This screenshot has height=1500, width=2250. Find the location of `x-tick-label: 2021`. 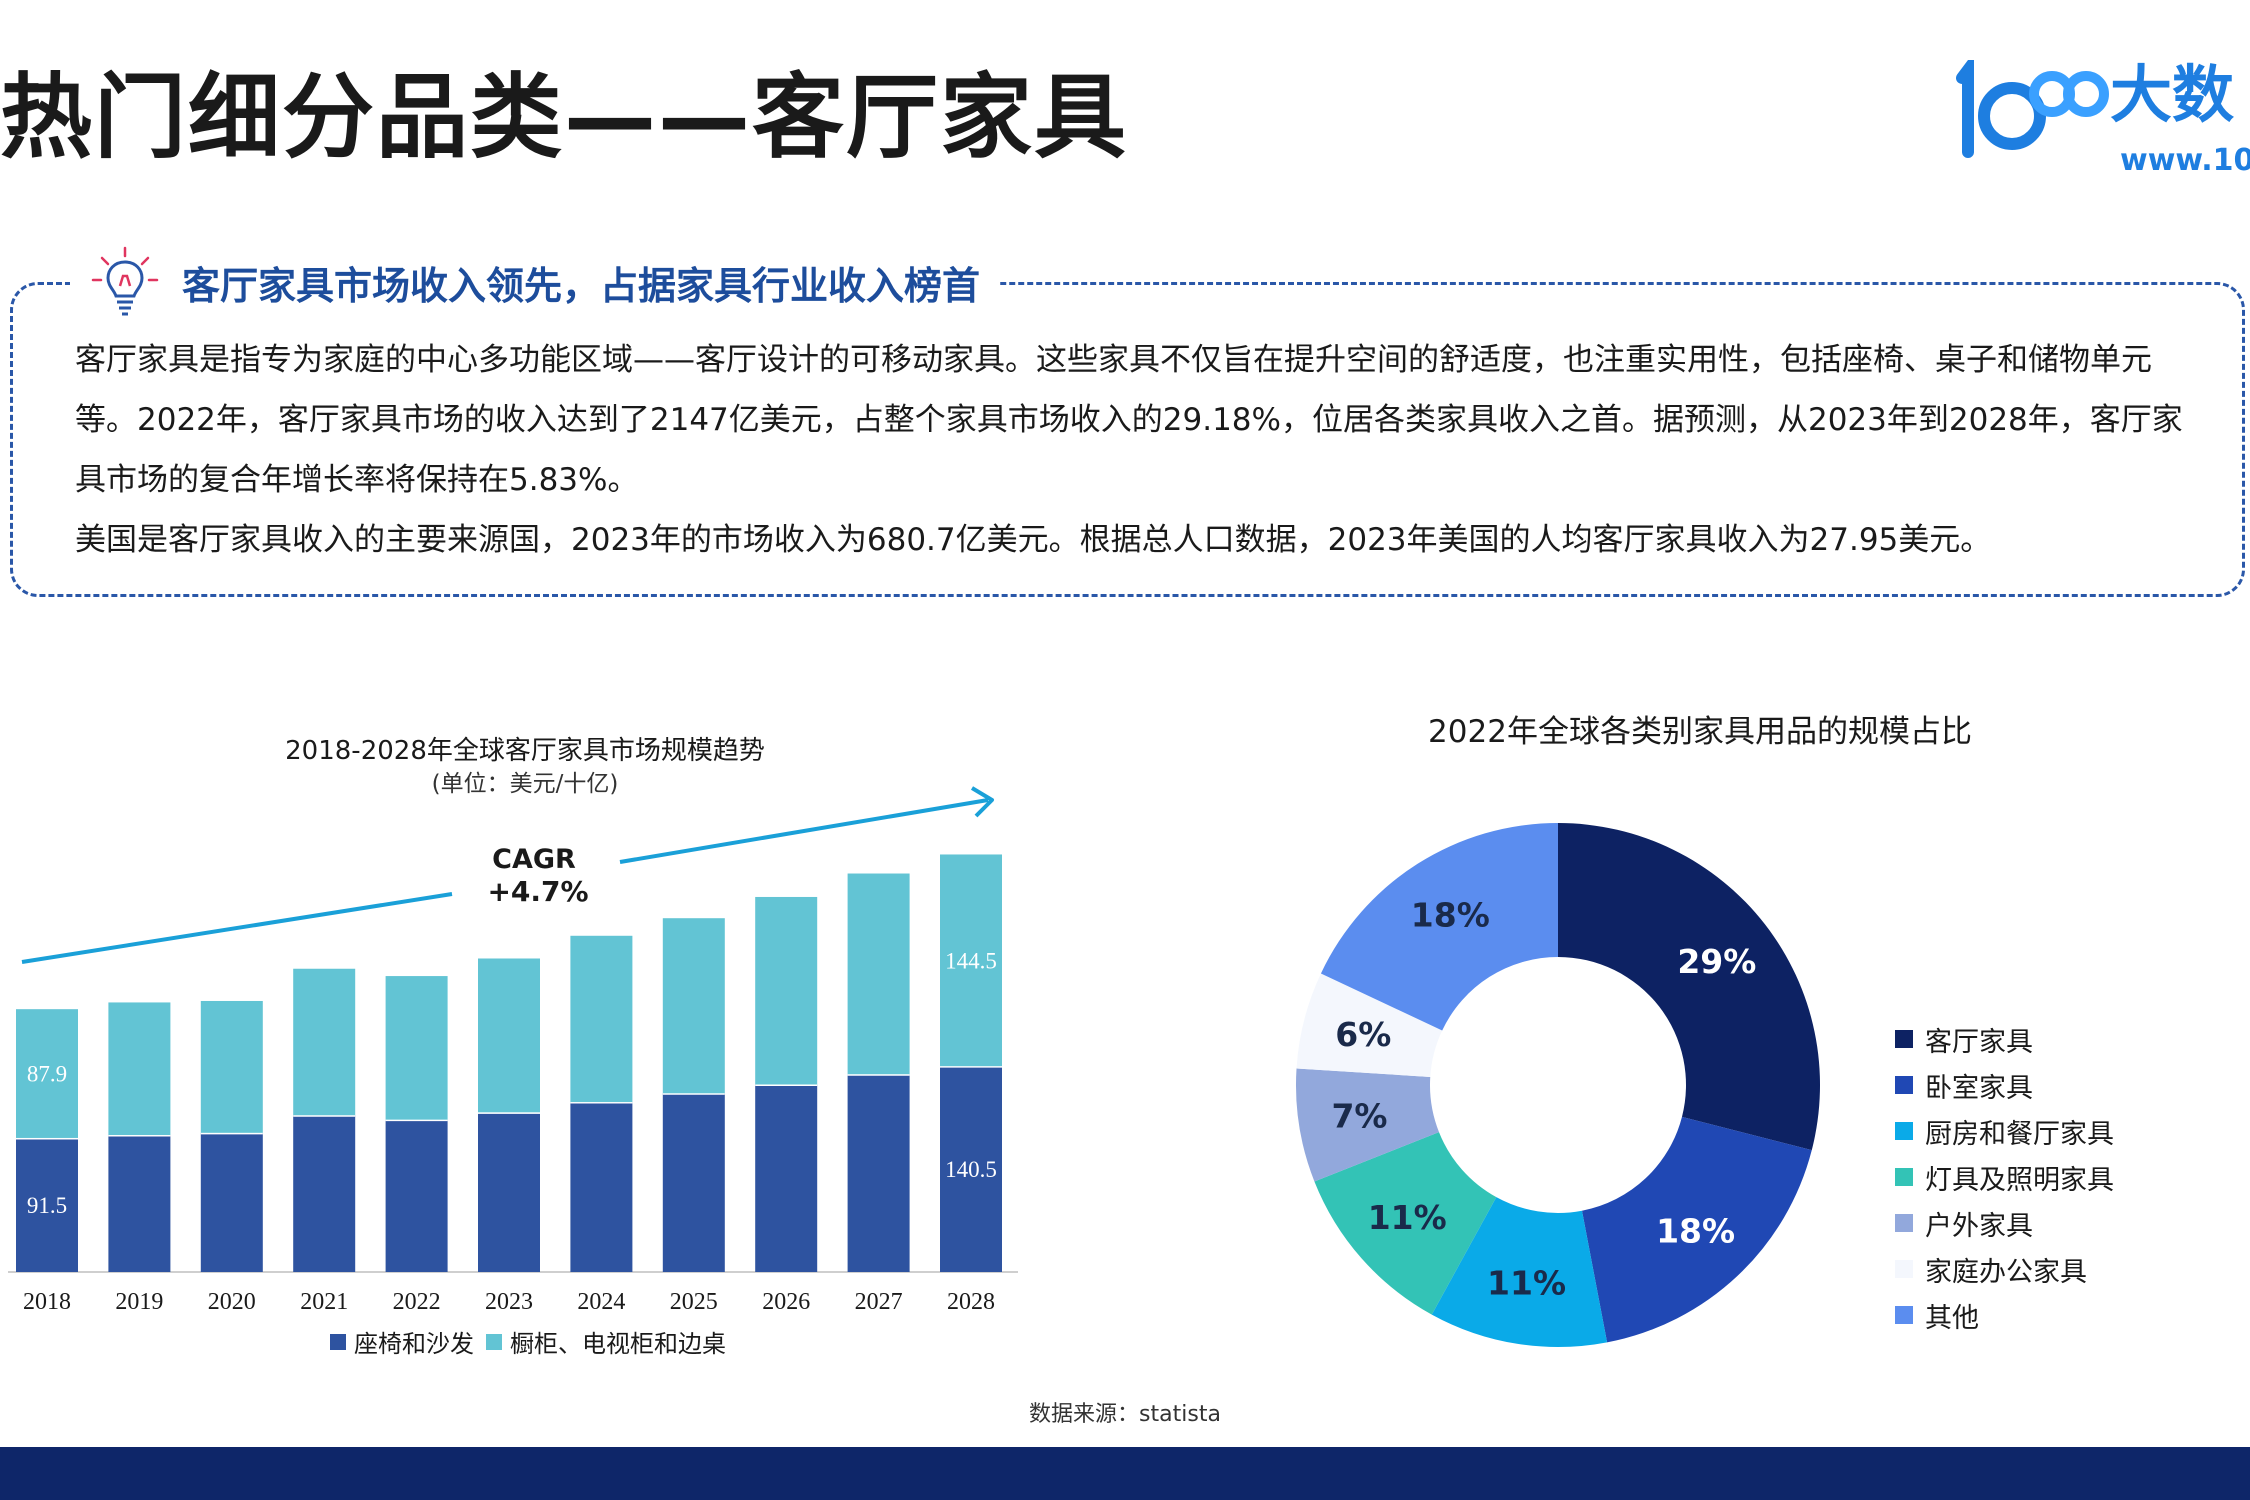

x-tick-label: 2021 is located at coordinates (324, 1302).